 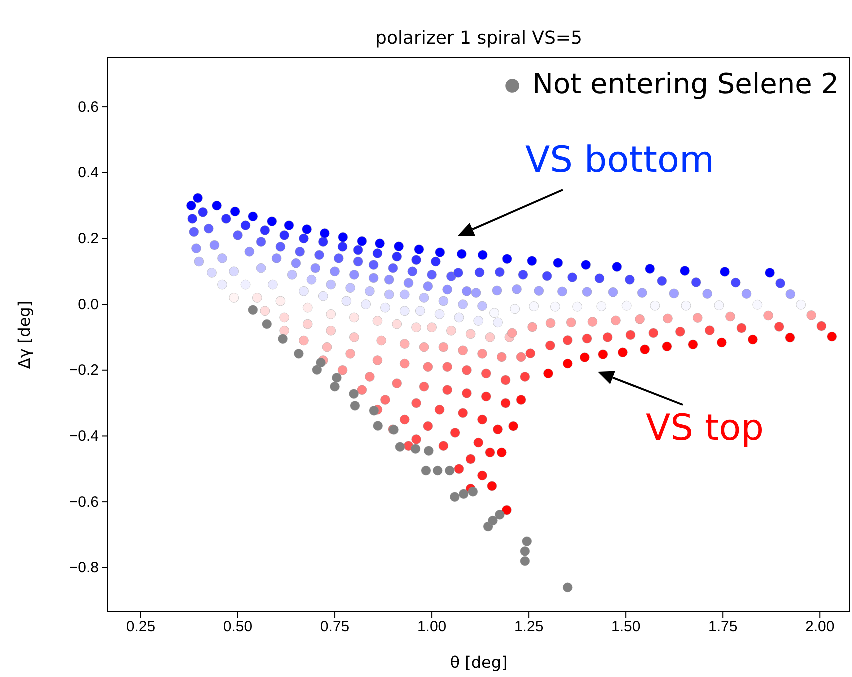 What do you see at coordinates (24, 335) in the screenshot?
I see `y-axis-title: Δγ [deg]` at bounding box center [24, 335].